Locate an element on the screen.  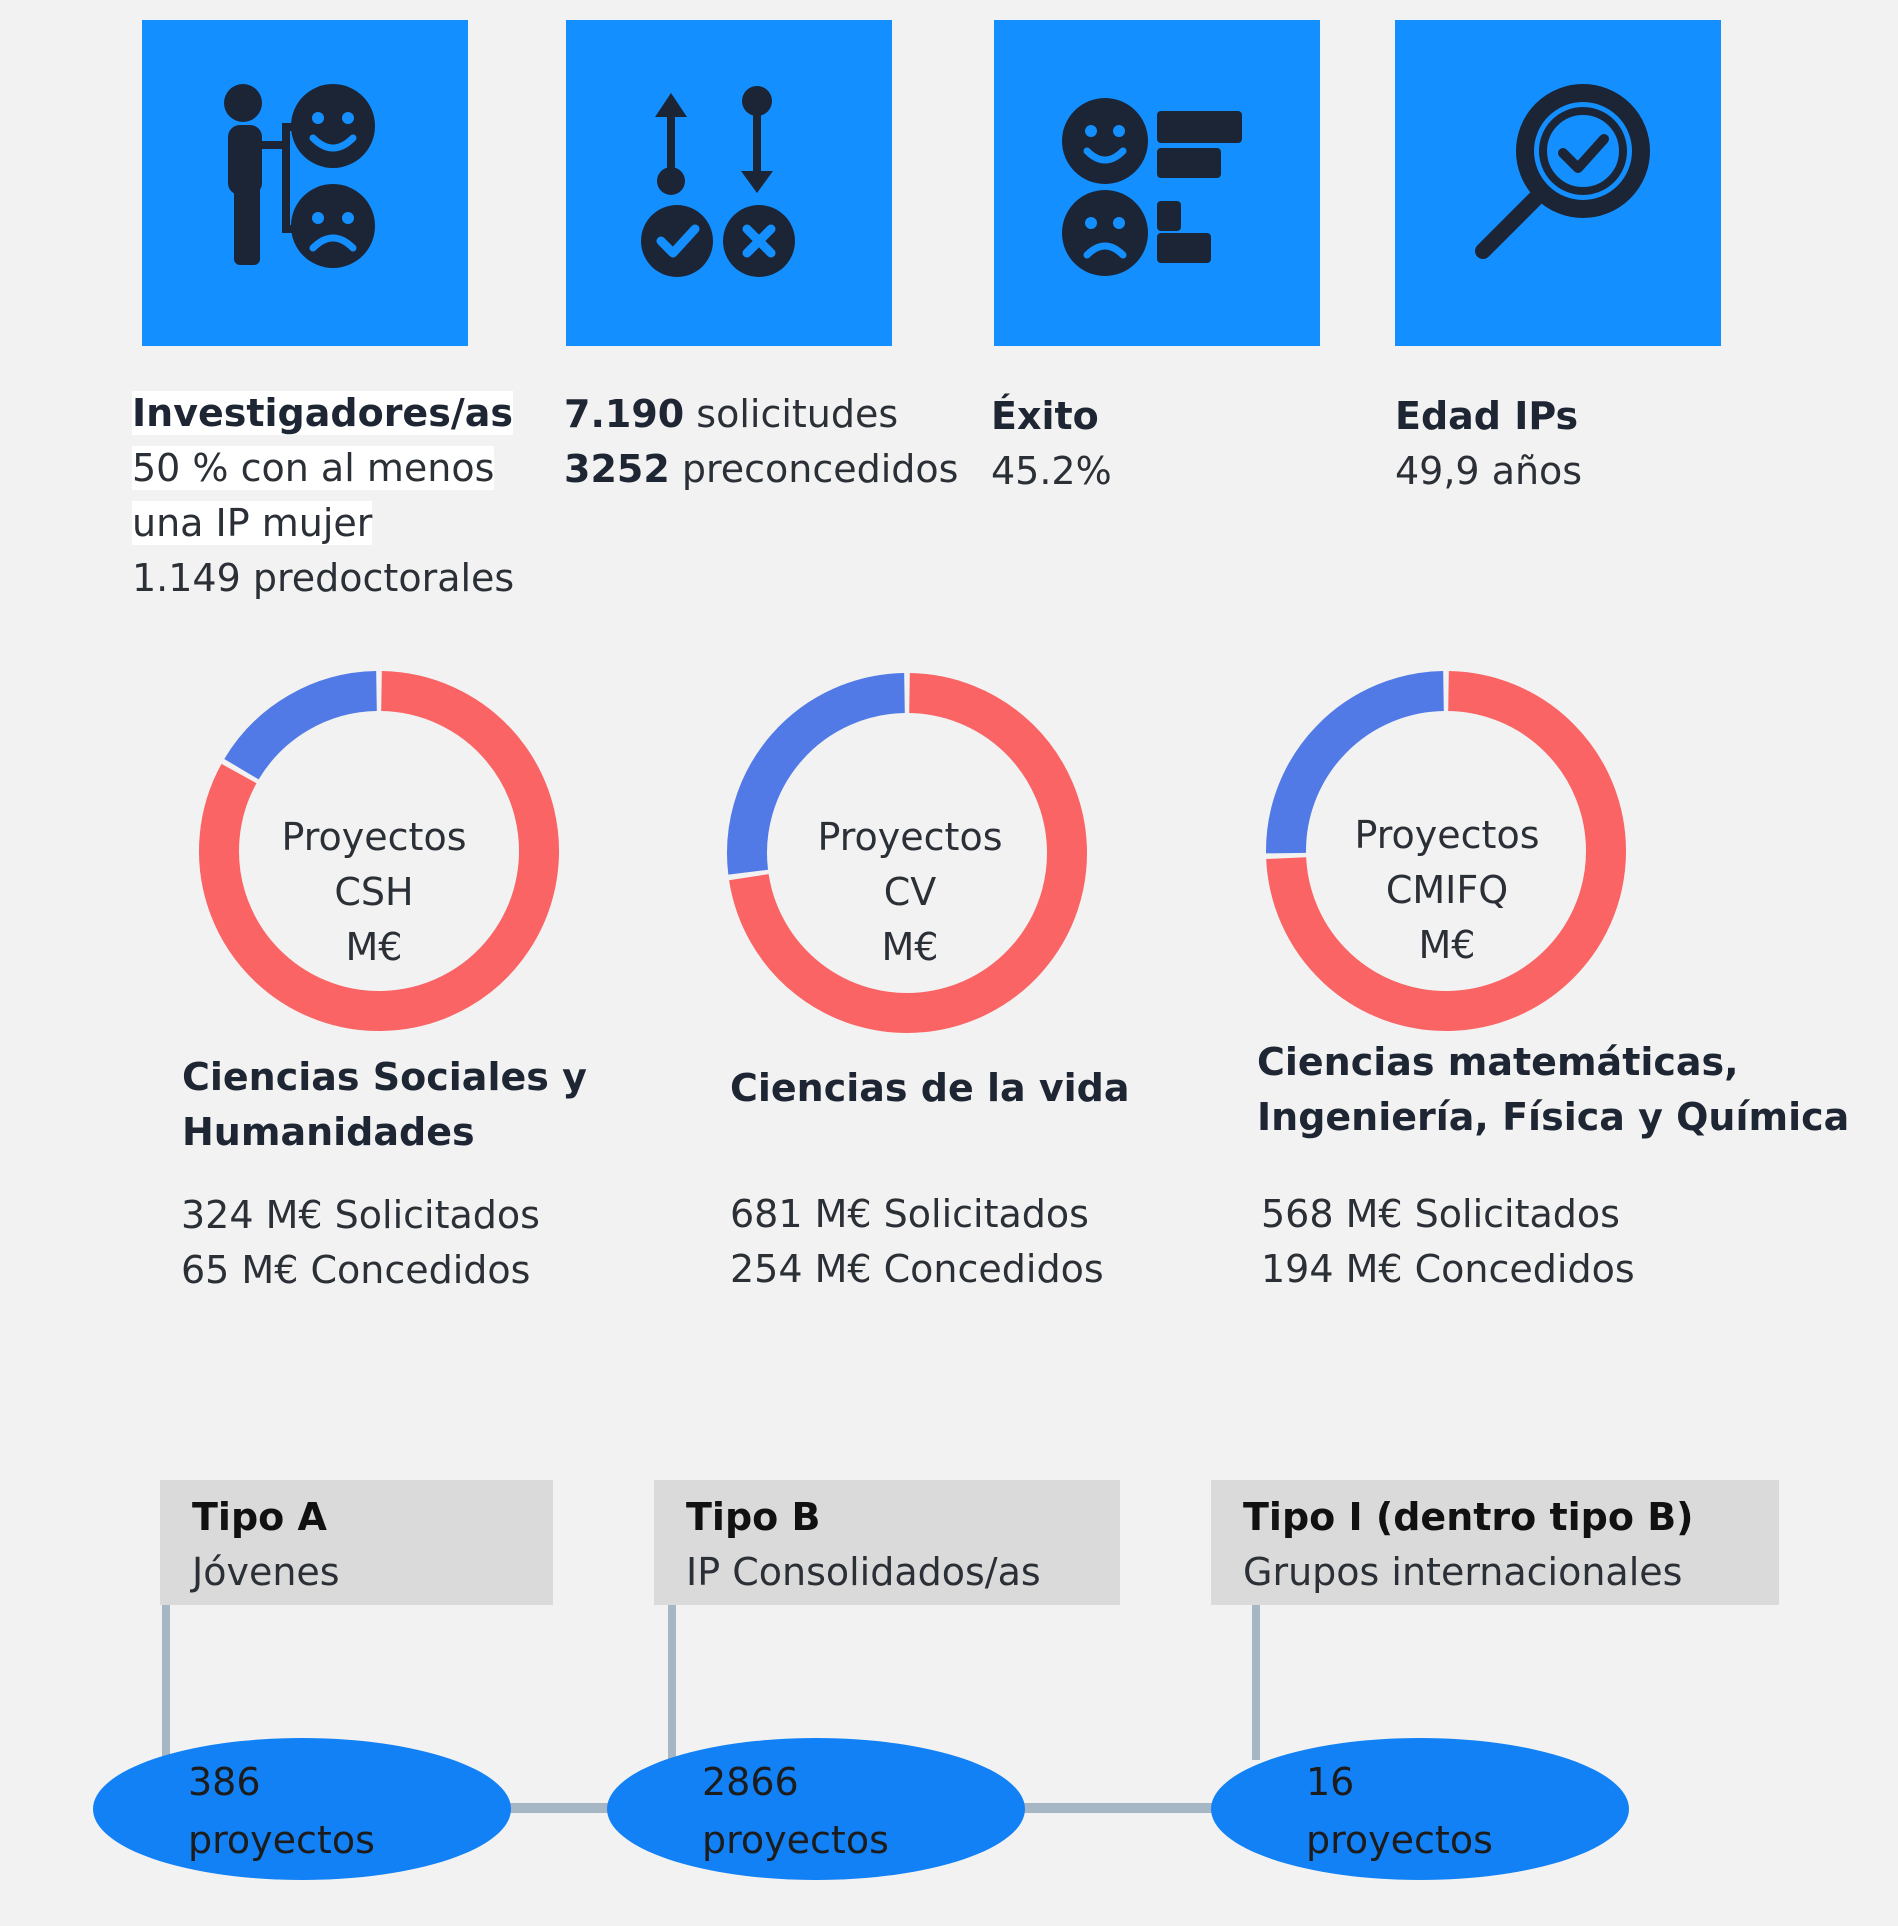
amounts-cmifq: 568 M€ Solicitados 194 M€ Concedidos is located at coordinates (1448, 1242).